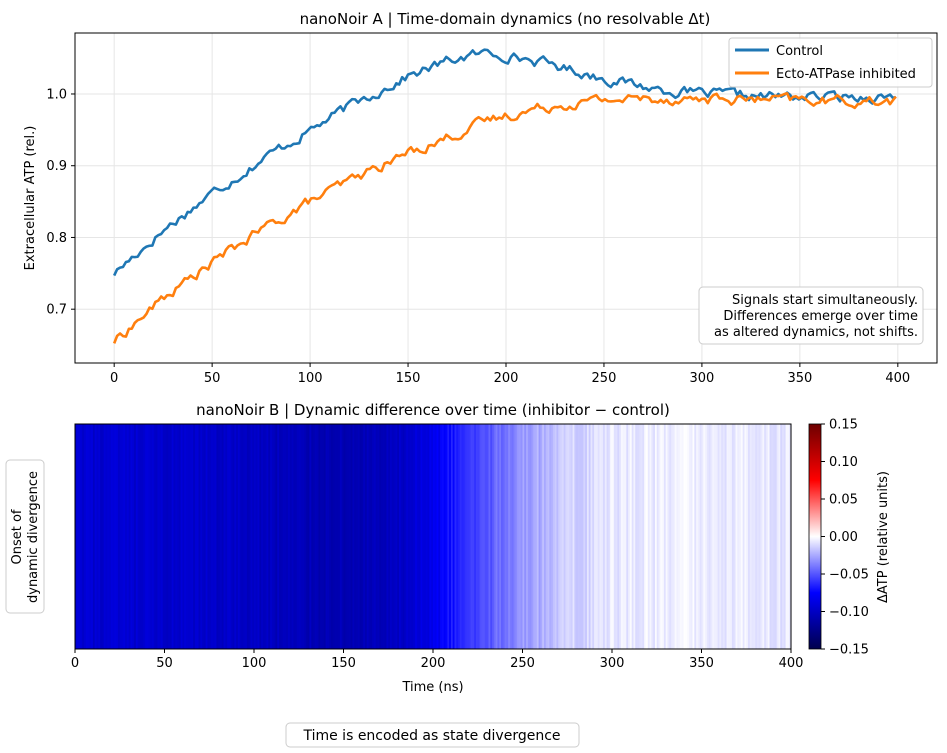  What do you see at coordinates (843, 462) in the screenshot?
I see `colorbar-tick-label: 0.10` at bounding box center [843, 462].